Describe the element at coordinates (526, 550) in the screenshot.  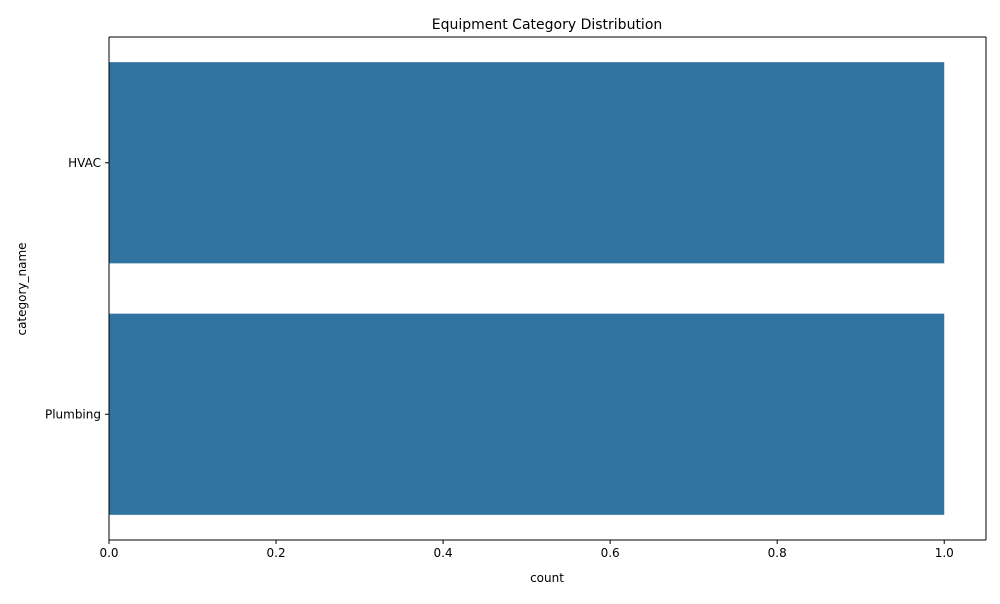
I see `x-axis-ticks: 0.0 0.2 0.4 0.6 0.8 1.0` at that location.